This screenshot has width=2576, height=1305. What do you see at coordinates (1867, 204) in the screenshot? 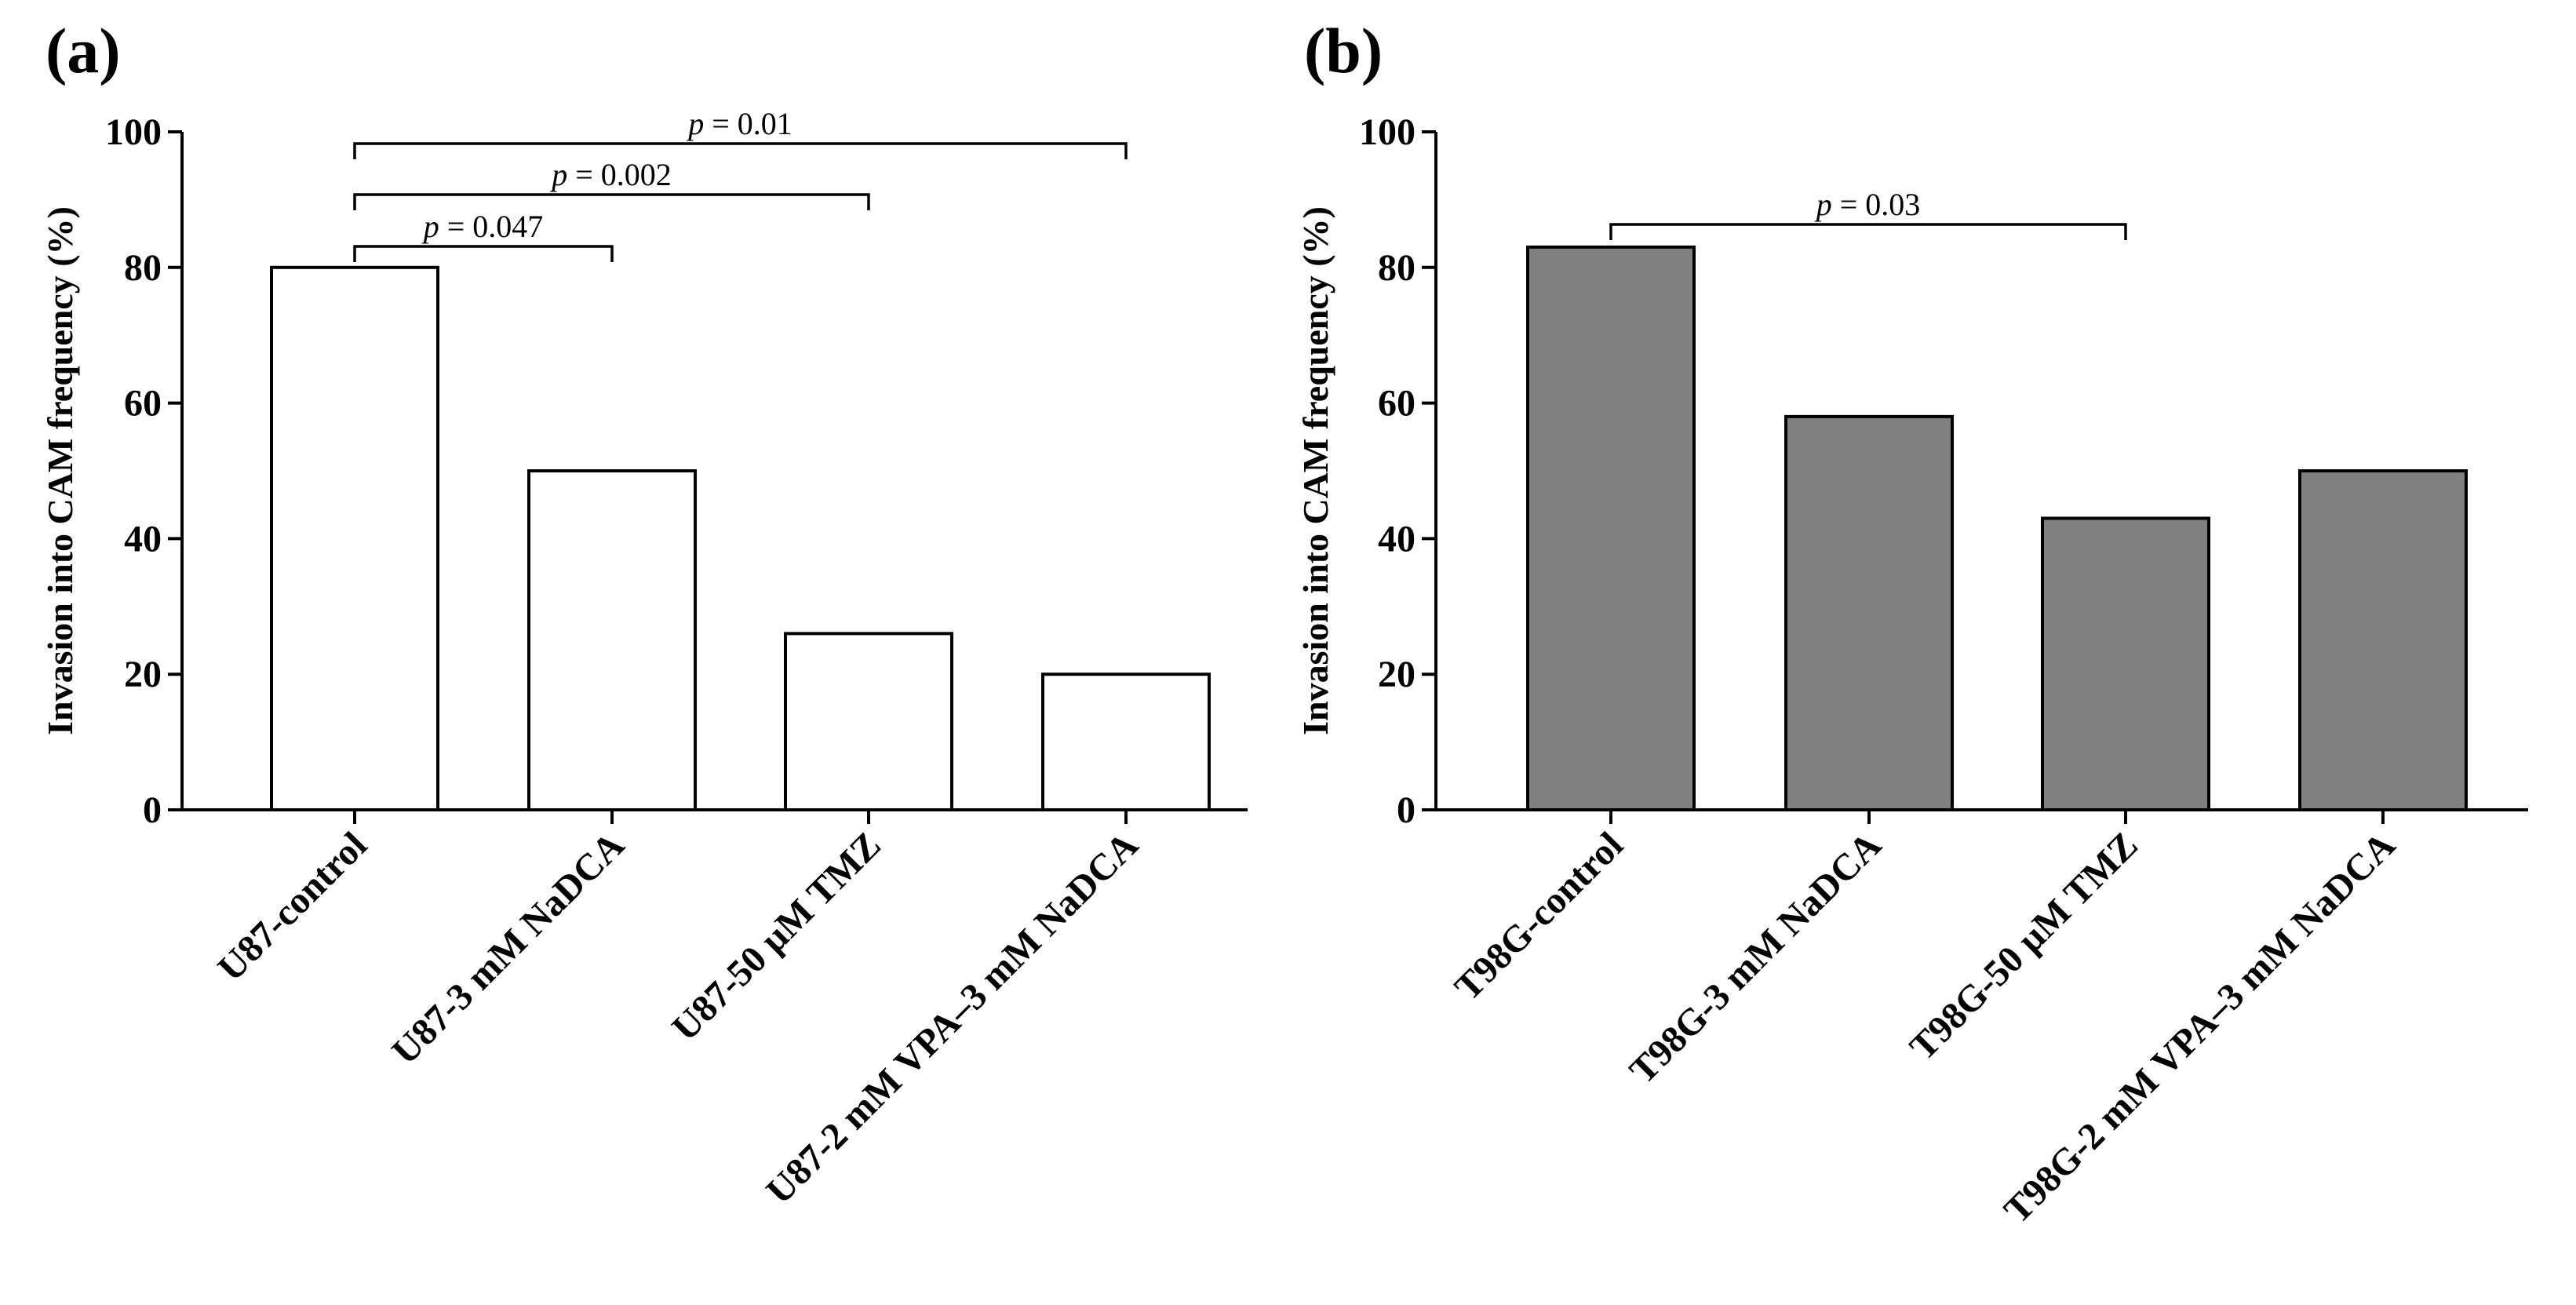
I see `p-value-label: p = 0.03` at bounding box center [1867, 204].